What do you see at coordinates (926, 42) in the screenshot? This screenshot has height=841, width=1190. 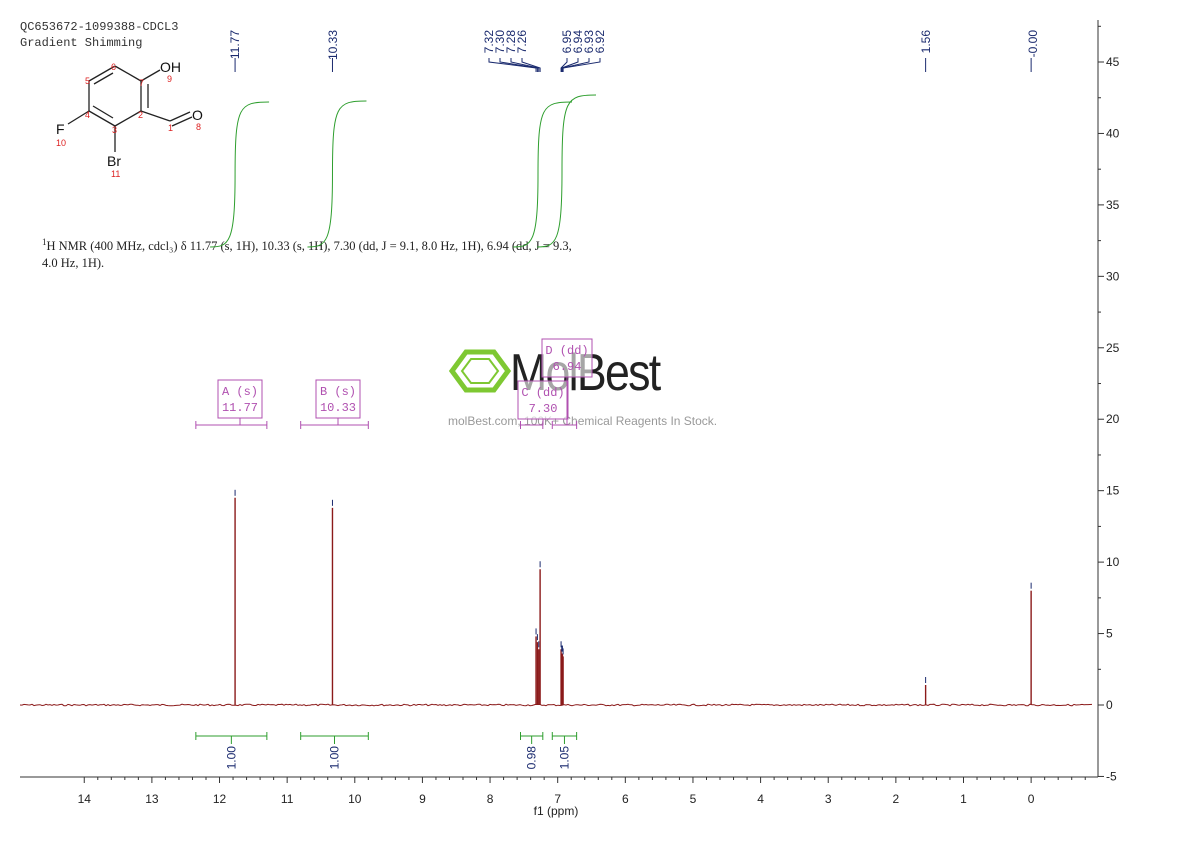 I see `peak-label: 1.56` at bounding box center [926, 42].